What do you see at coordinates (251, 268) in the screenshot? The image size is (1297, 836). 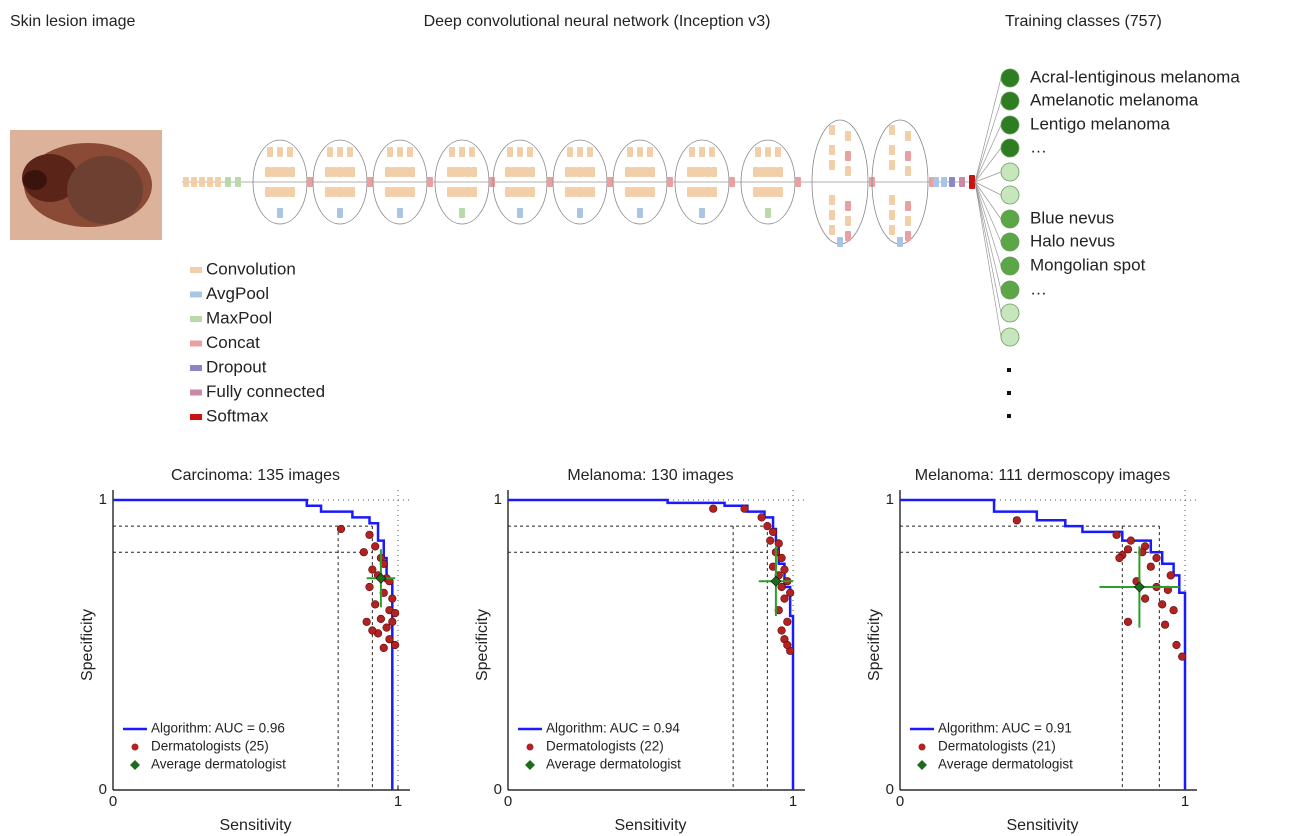 I see `legend-label: Convolution` at bounding box center [251, 268].